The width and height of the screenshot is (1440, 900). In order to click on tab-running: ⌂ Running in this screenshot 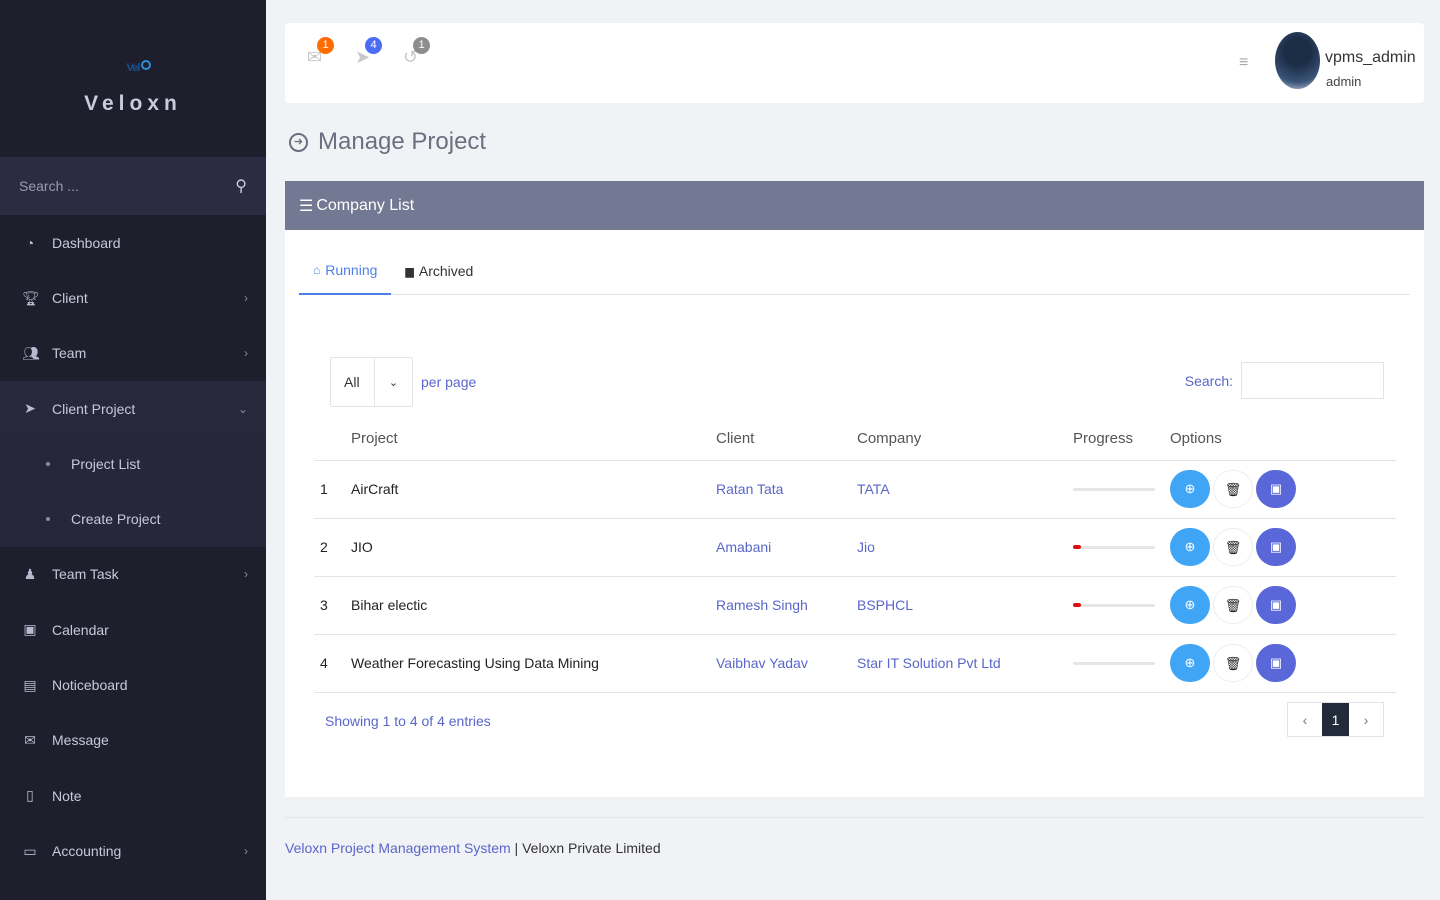, I will do `click(345, 271)`.